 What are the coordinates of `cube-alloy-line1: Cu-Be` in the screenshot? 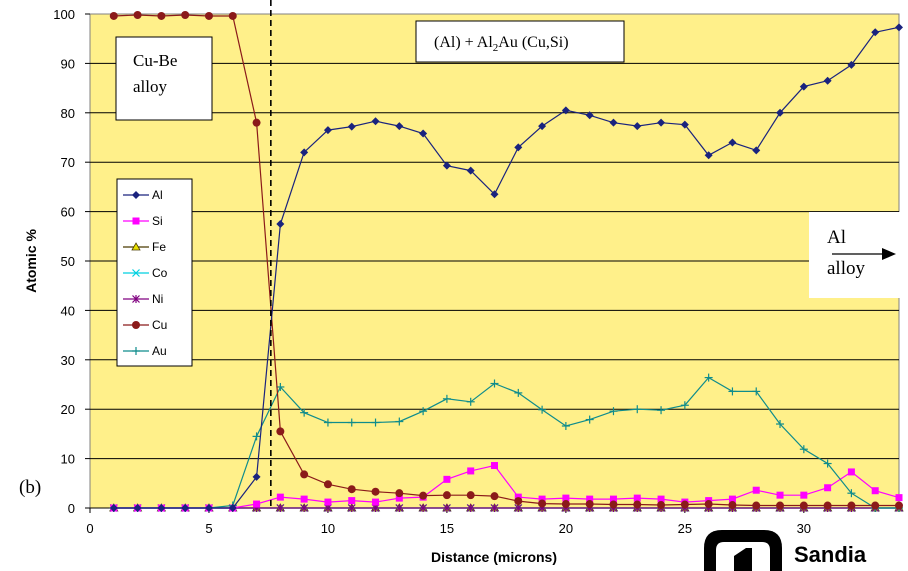 It's located at (155, 60).